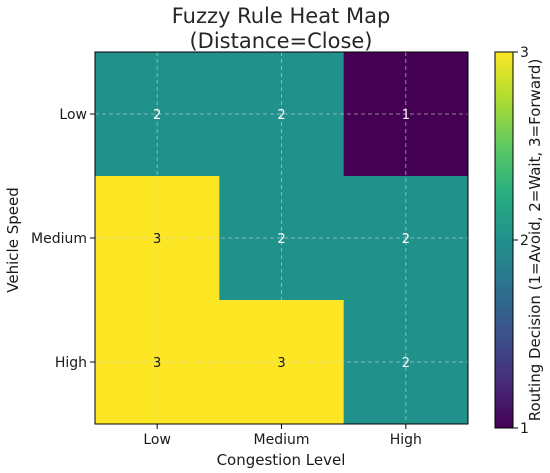  I want to click on y-tick-label: Medium, so click(59, 239).